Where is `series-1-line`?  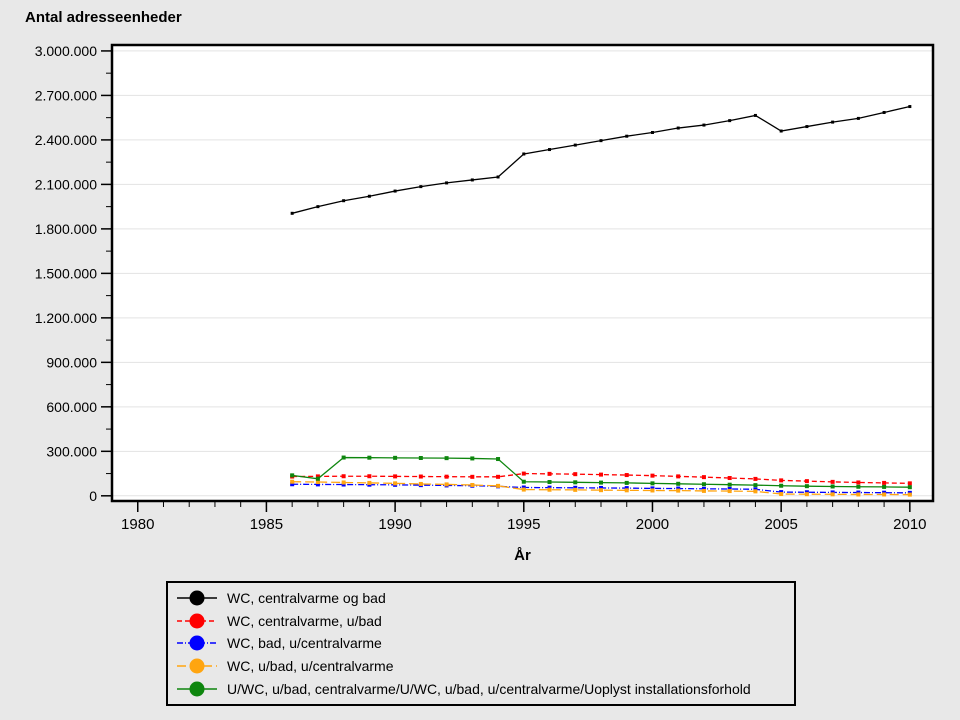 series-1-line is located at coordinates (601, 160).